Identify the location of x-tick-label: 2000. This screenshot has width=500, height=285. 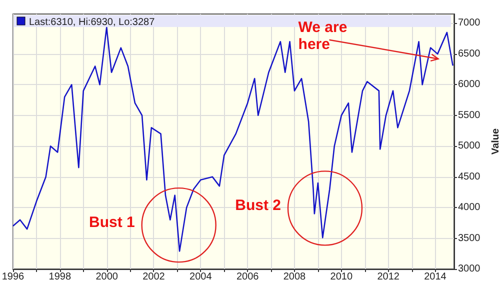
(107, 277).